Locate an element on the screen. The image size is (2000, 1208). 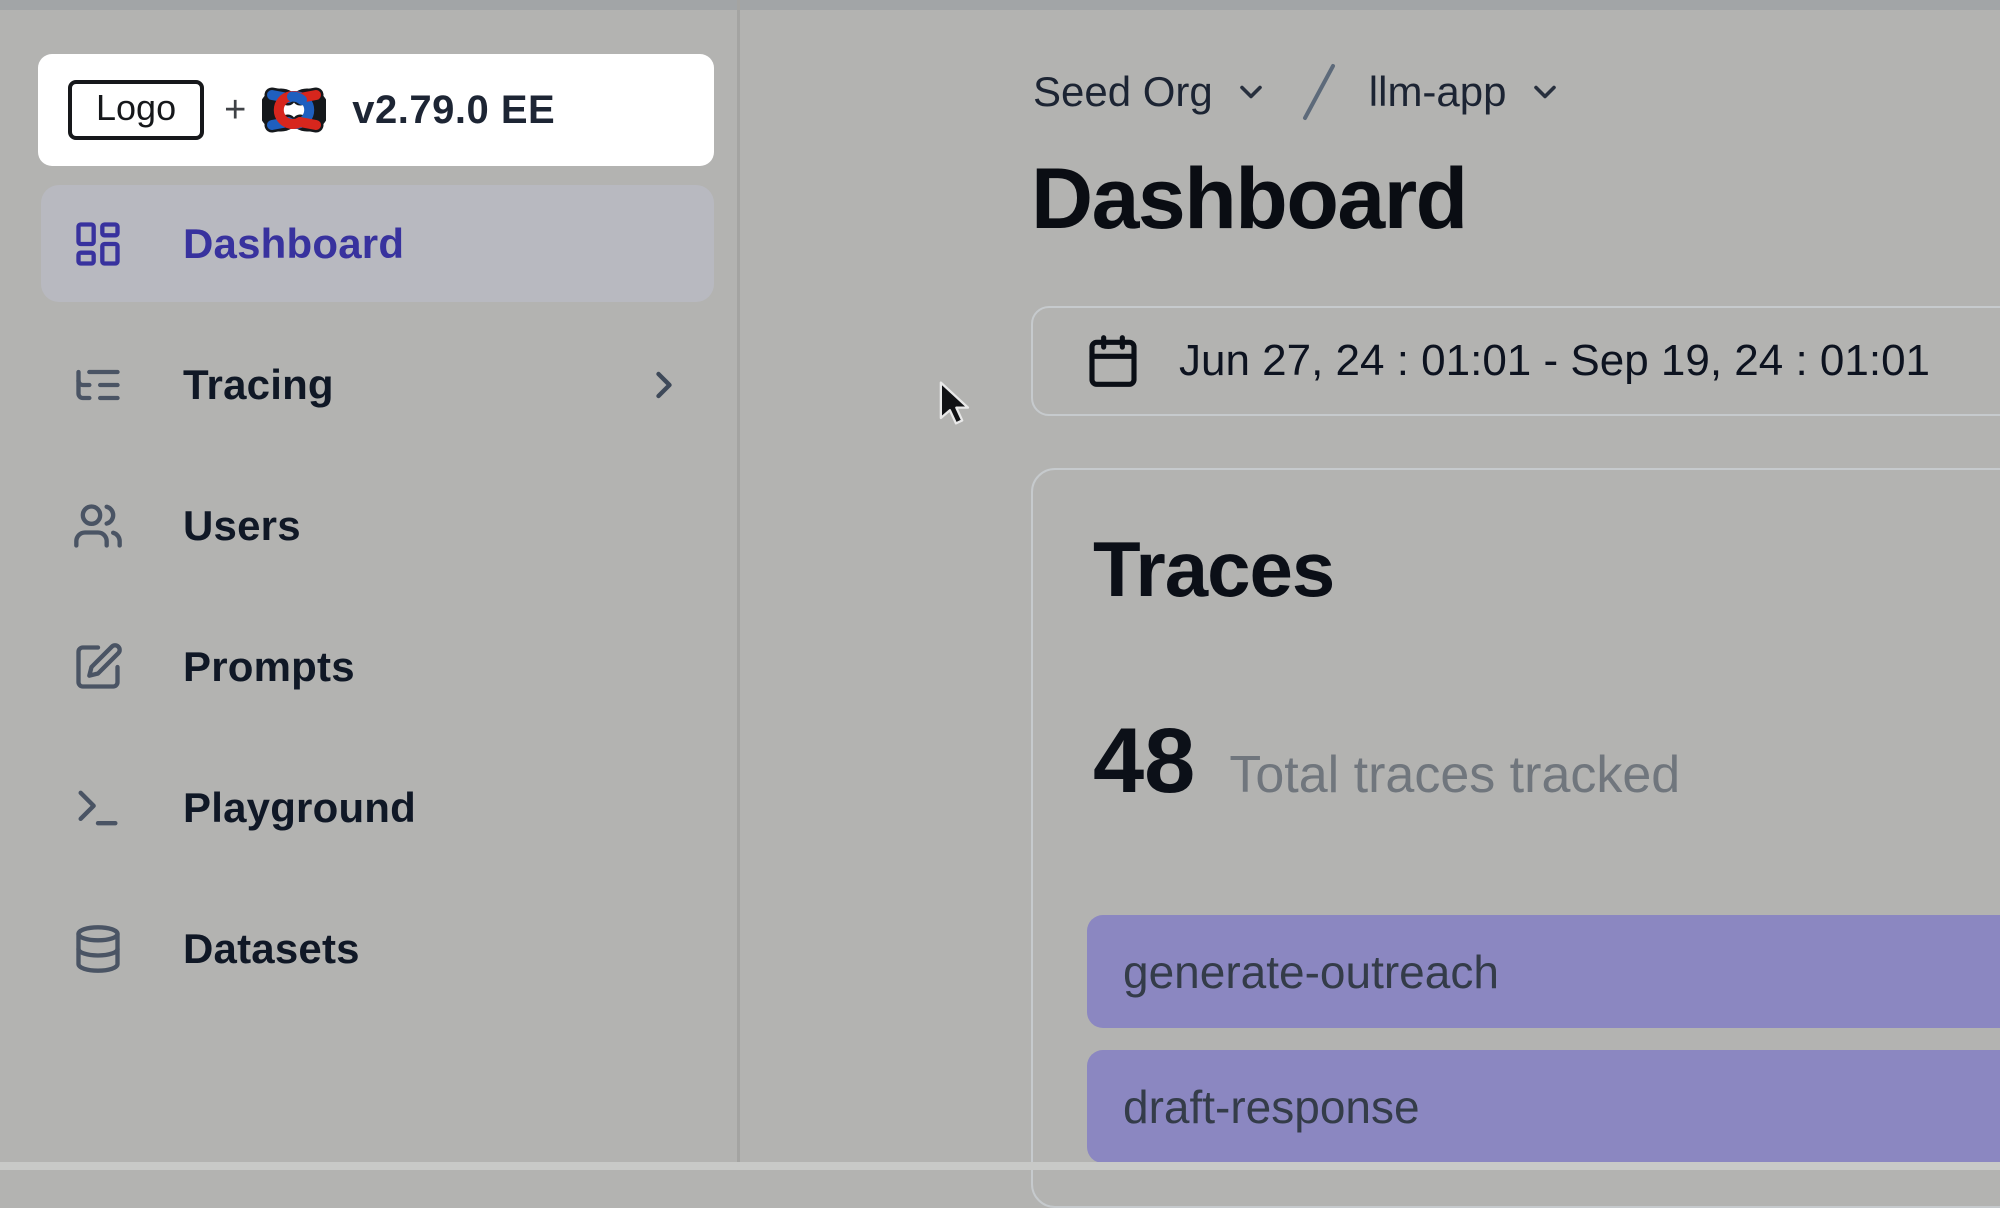
traces-total-row: 48 Total traces tracked is located at coordinates (1546, 761).